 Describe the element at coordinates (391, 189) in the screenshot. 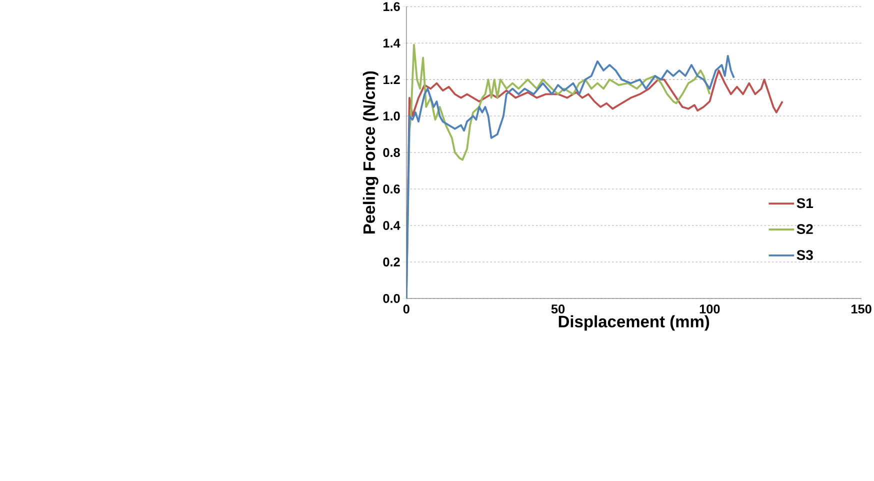

I see `y-tick-label: 0.6` at that location.